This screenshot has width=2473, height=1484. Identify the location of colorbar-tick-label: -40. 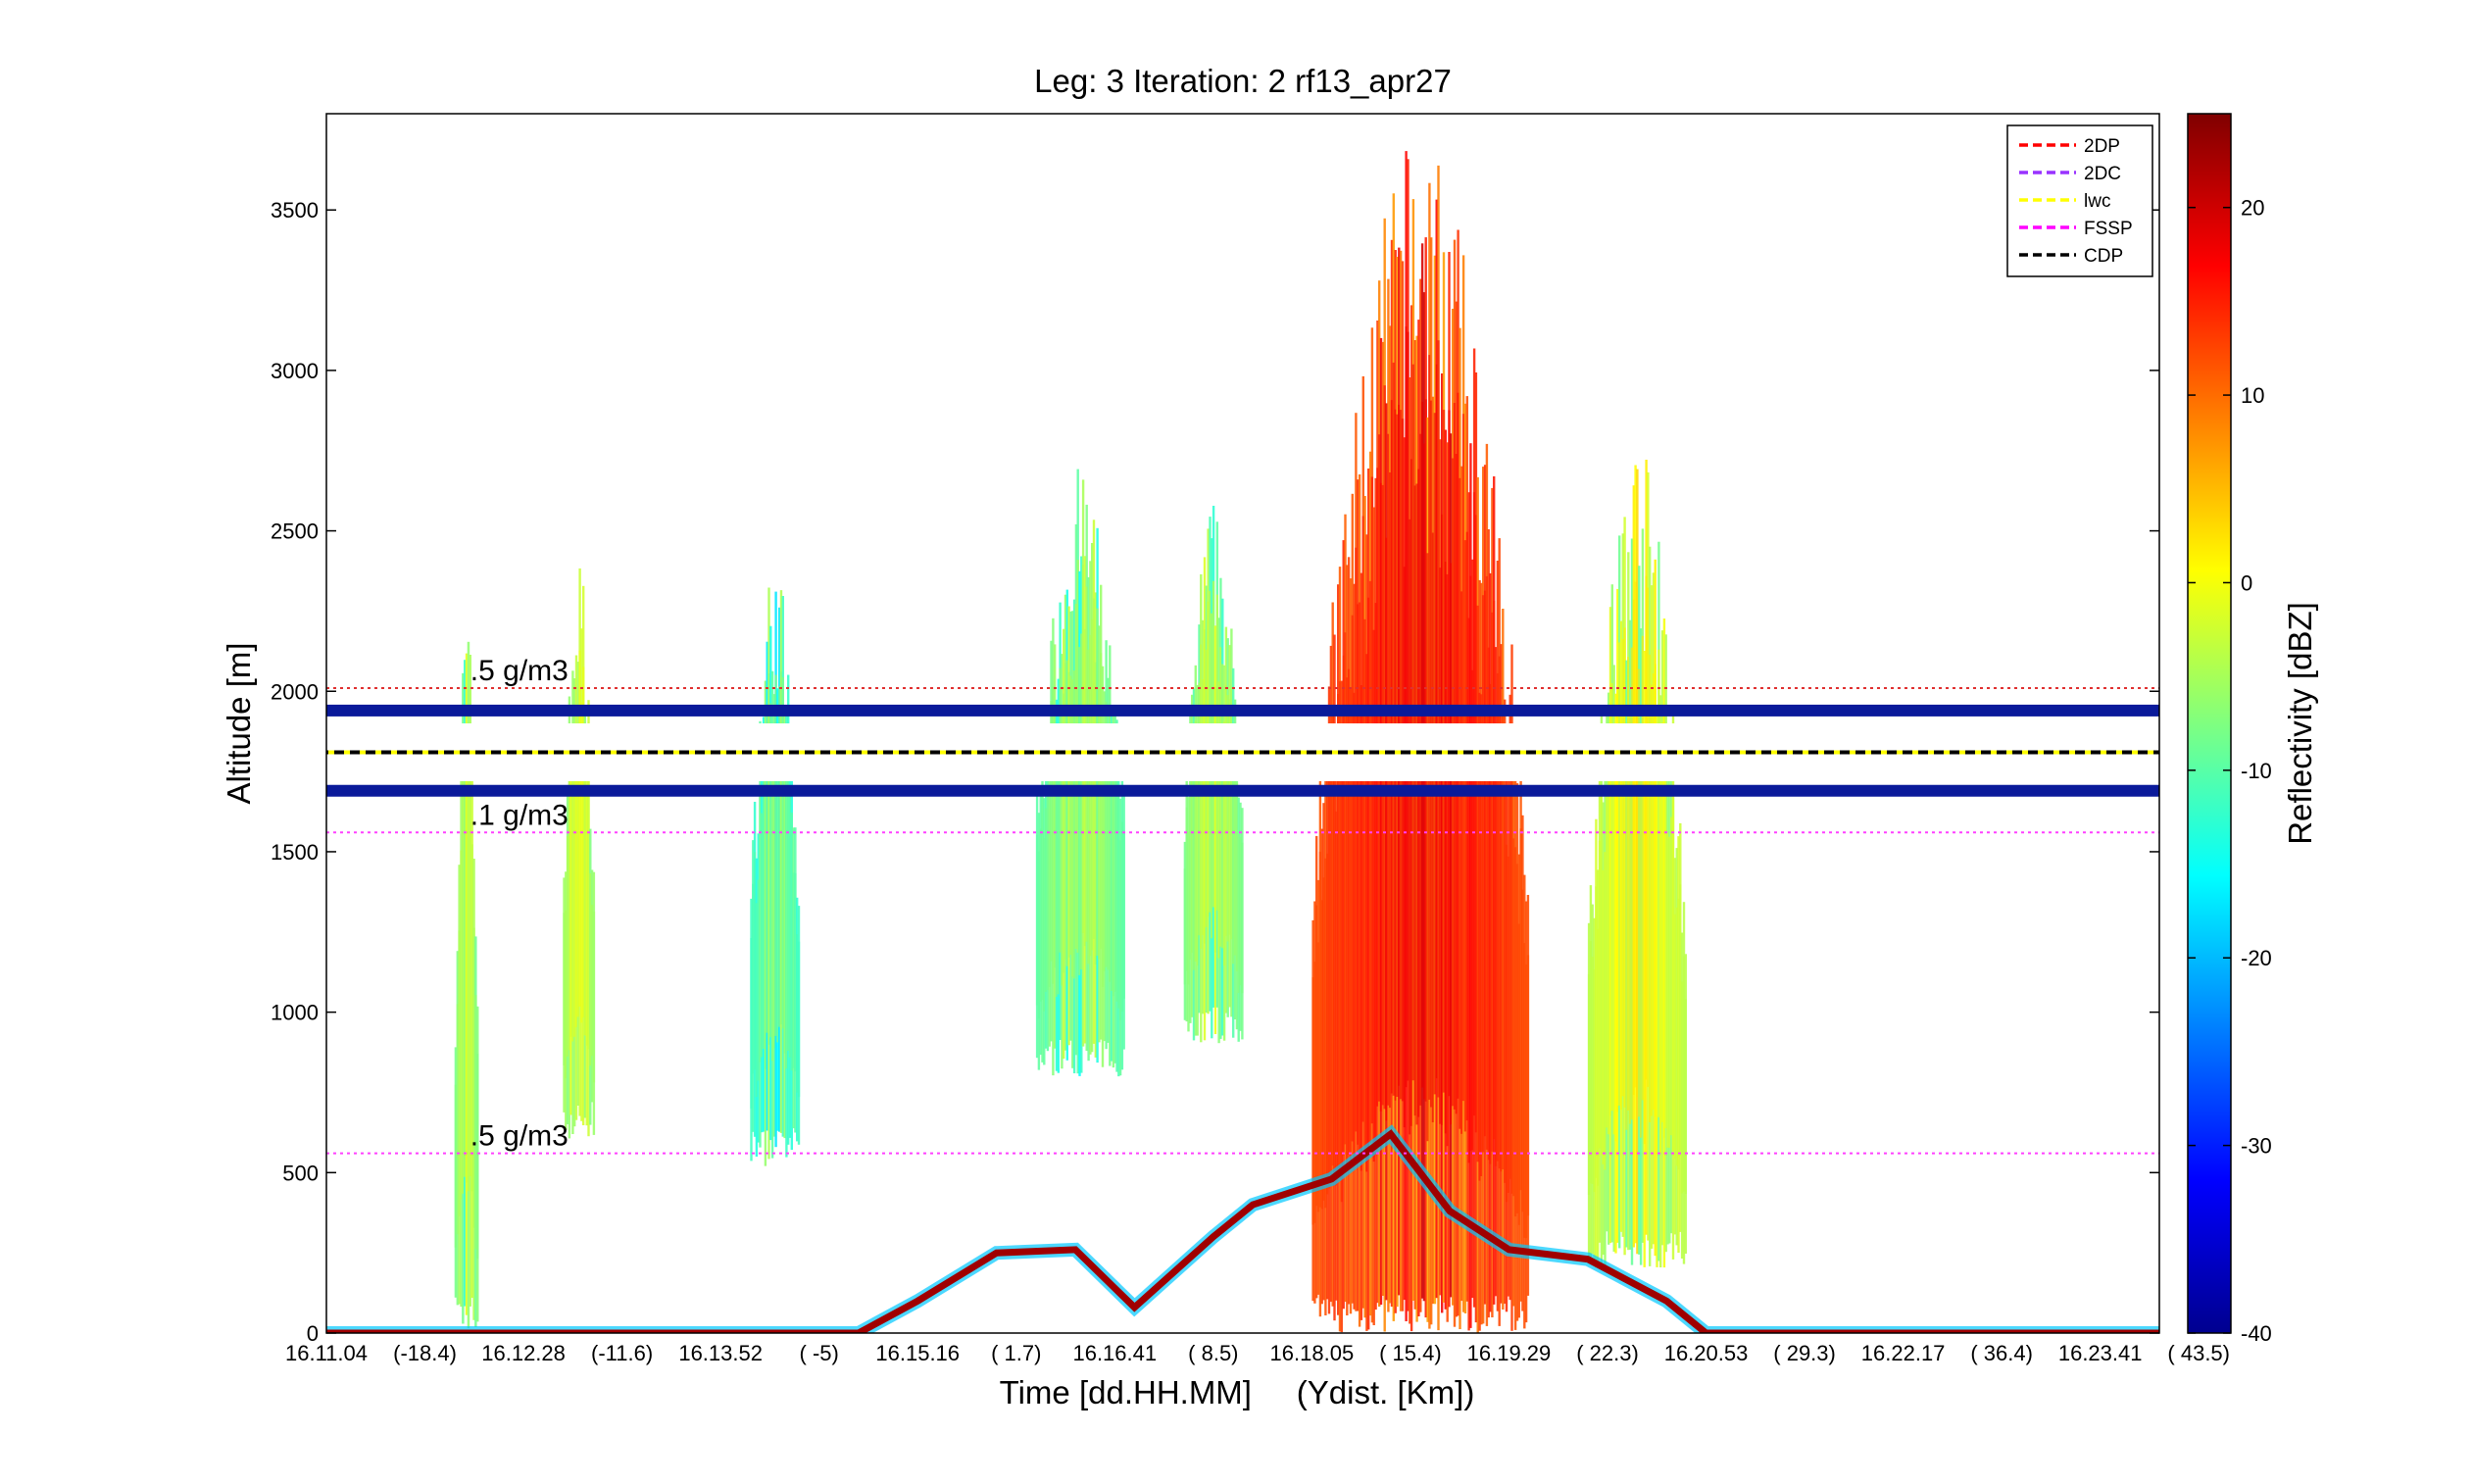
(2256, 1334).